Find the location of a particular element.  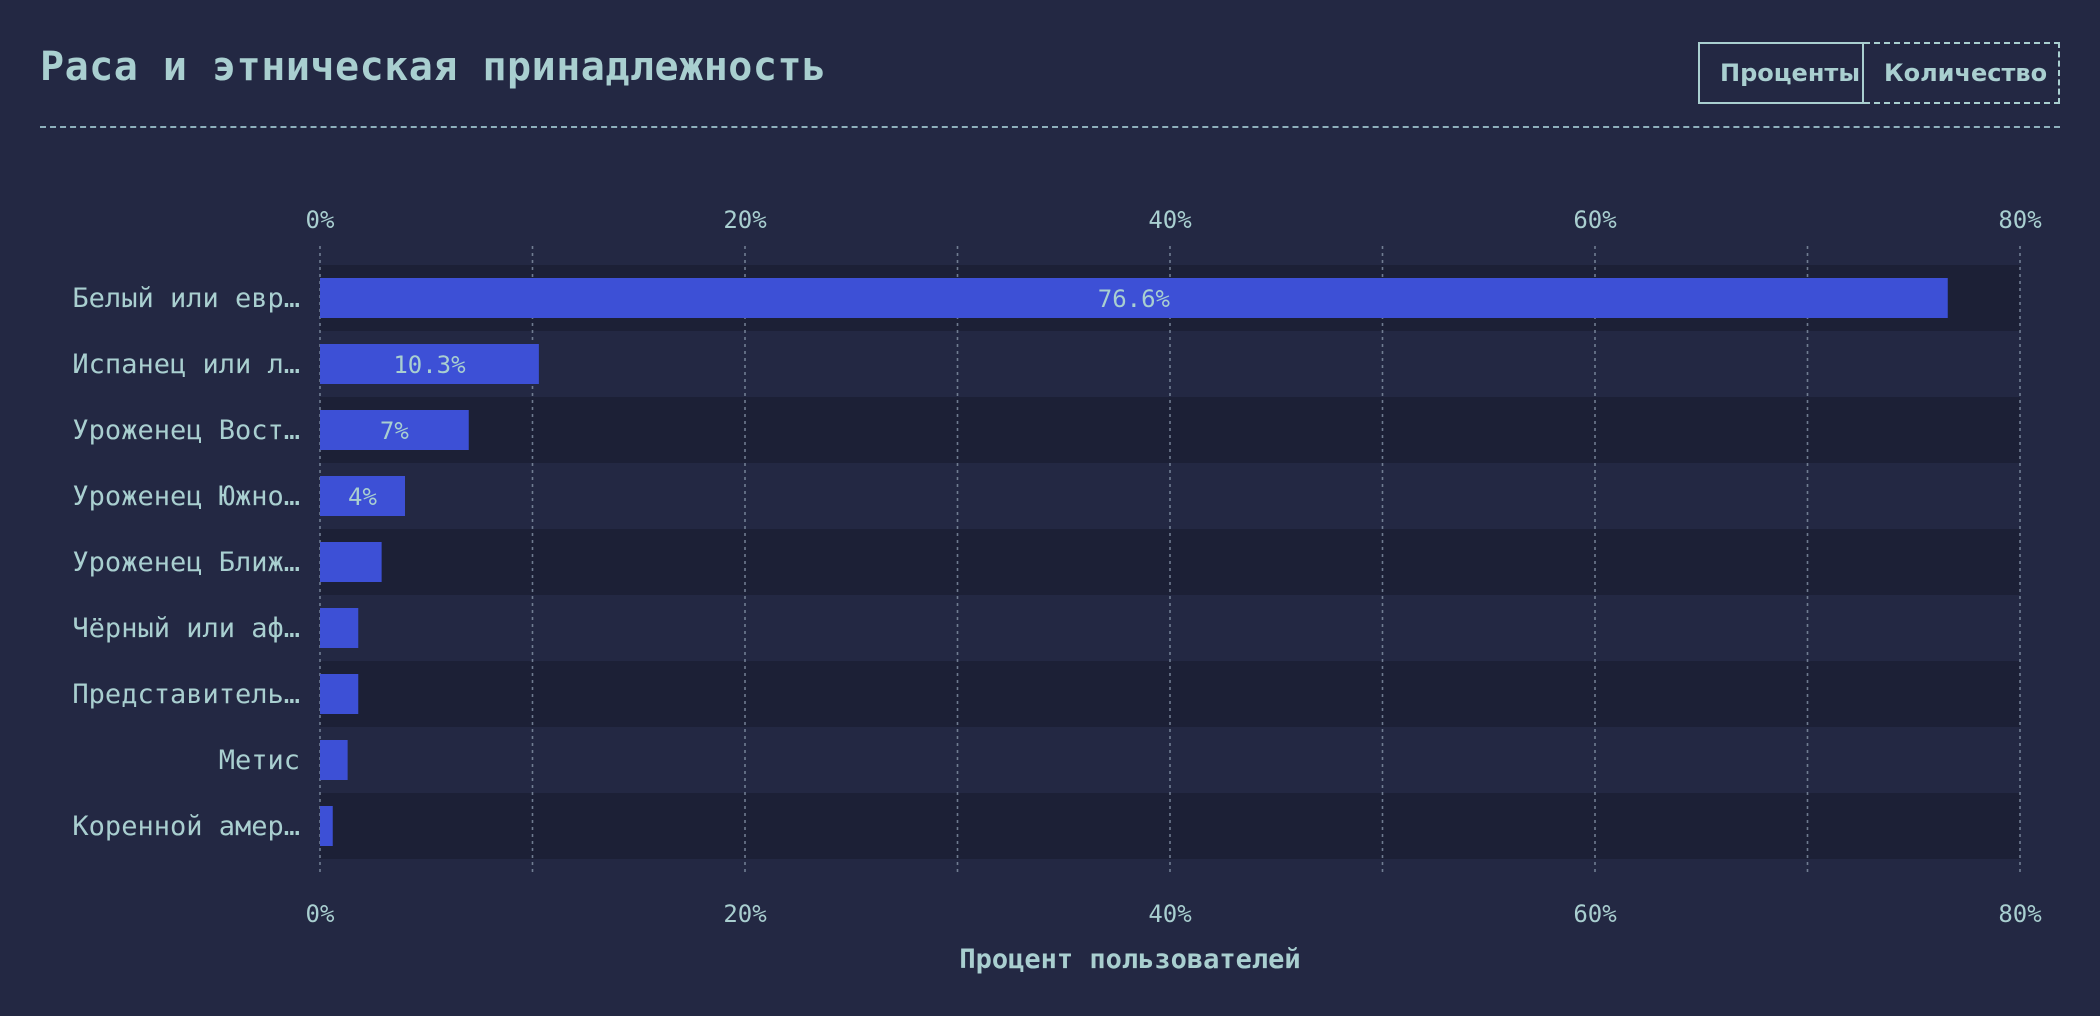

bar-value-label: 7% is located at coordinates (394, 431).